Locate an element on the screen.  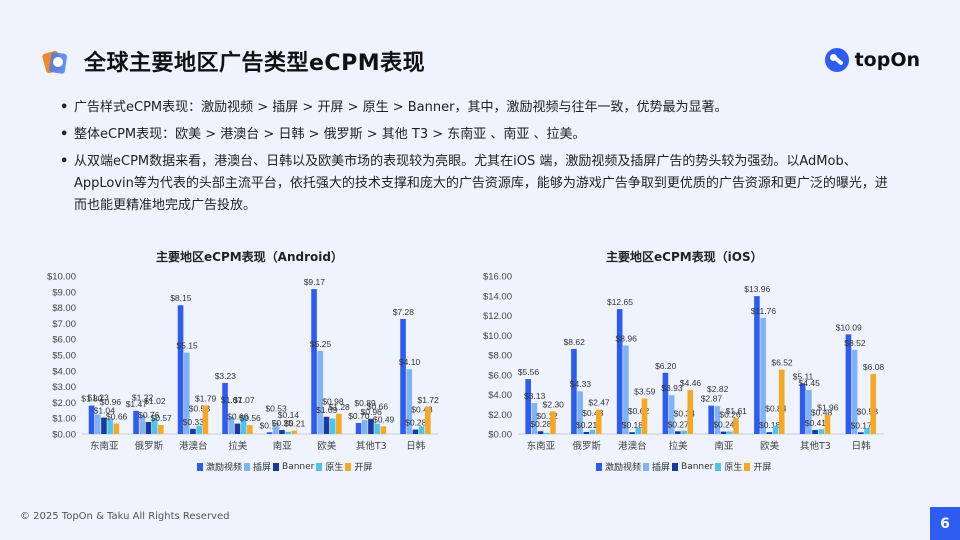
bar-value-label: $0.89 is located at coordinates (365, 403).